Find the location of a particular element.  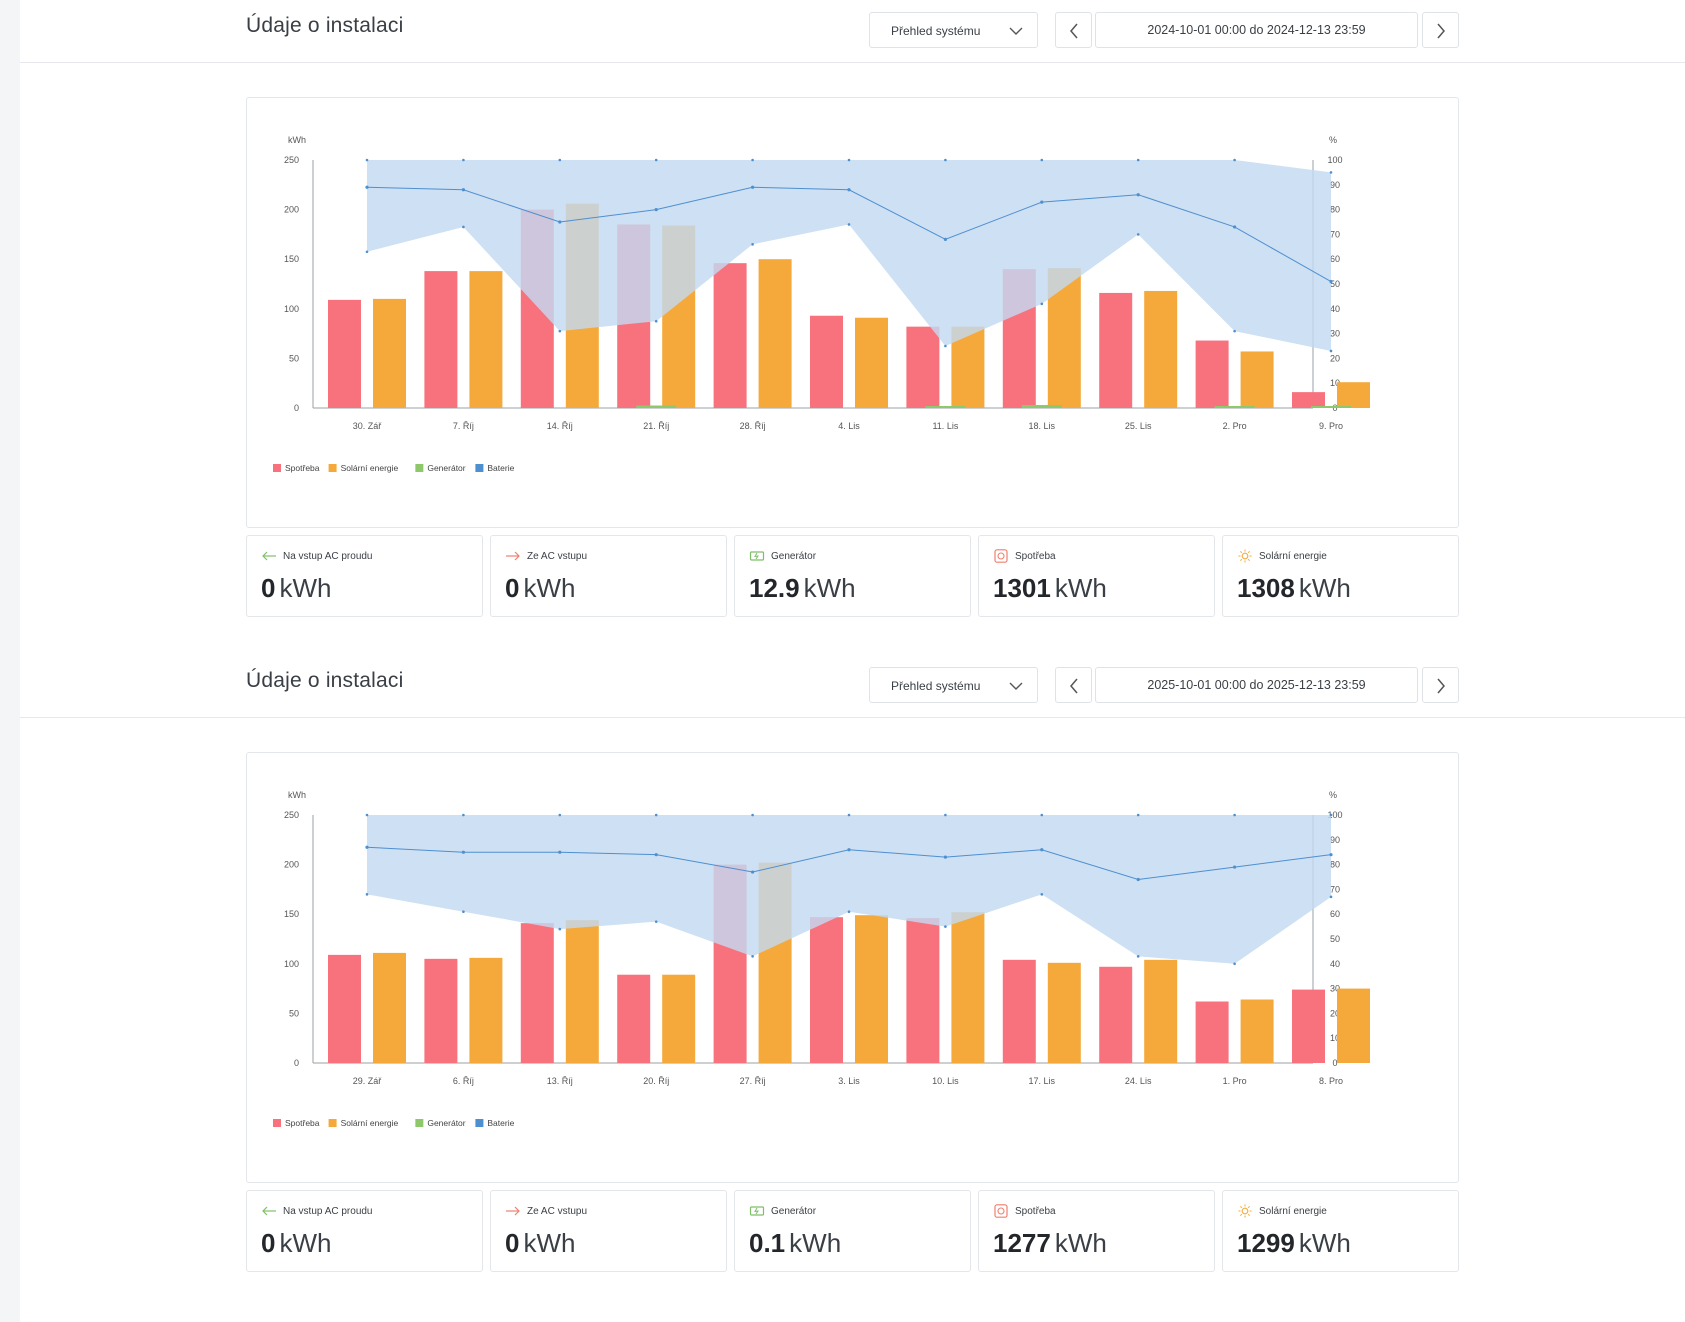

chevron-right-icon is located at coordinates (1441, 686).